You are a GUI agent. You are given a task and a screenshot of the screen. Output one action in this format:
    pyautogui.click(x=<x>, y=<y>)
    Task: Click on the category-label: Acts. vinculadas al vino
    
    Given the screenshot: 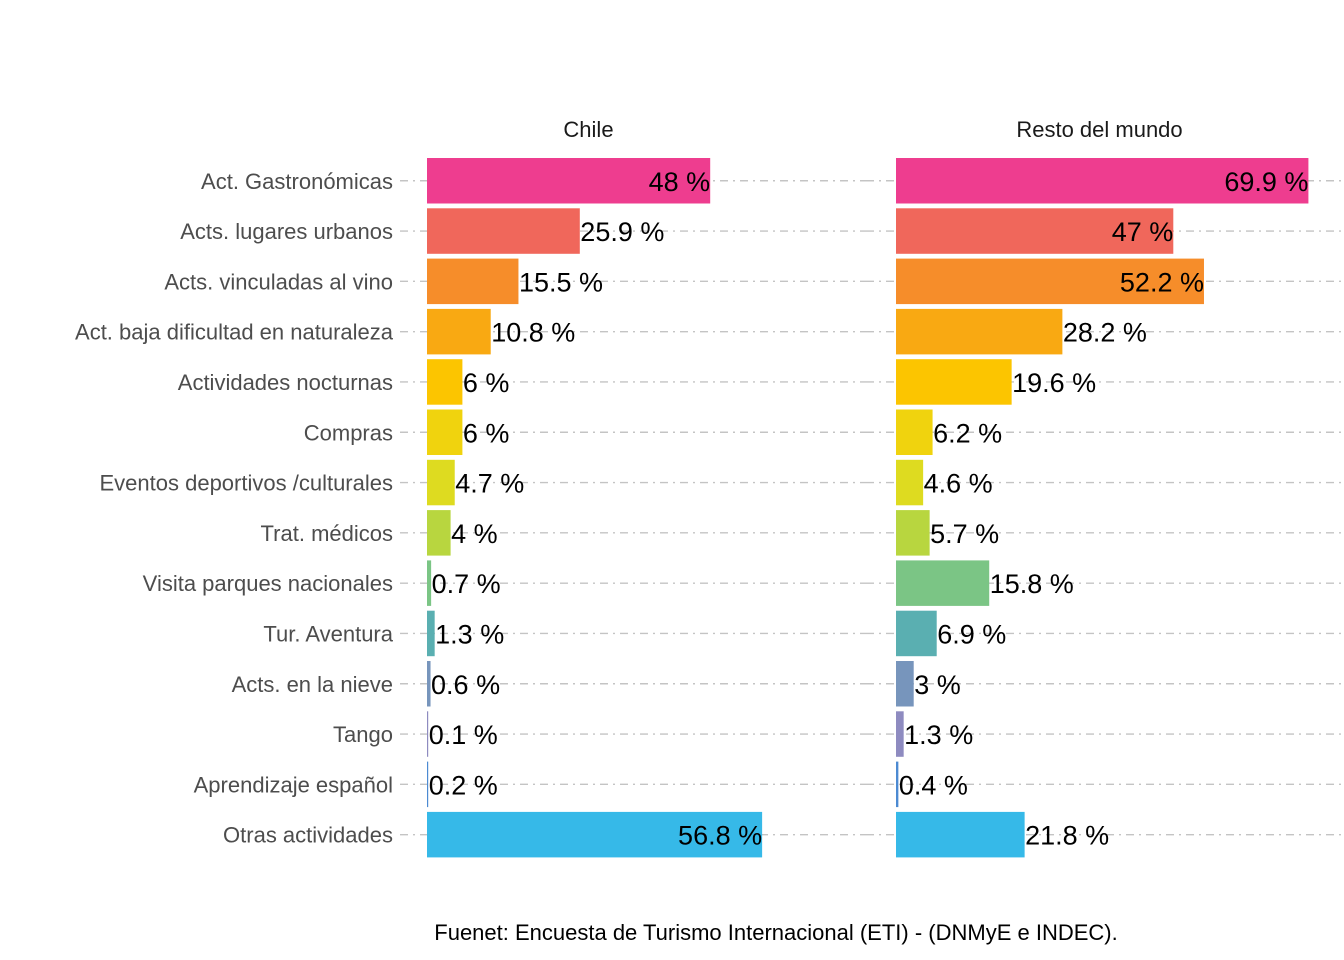 What is the action you would take?
    pyautogui.click(x=278, y=281)
    